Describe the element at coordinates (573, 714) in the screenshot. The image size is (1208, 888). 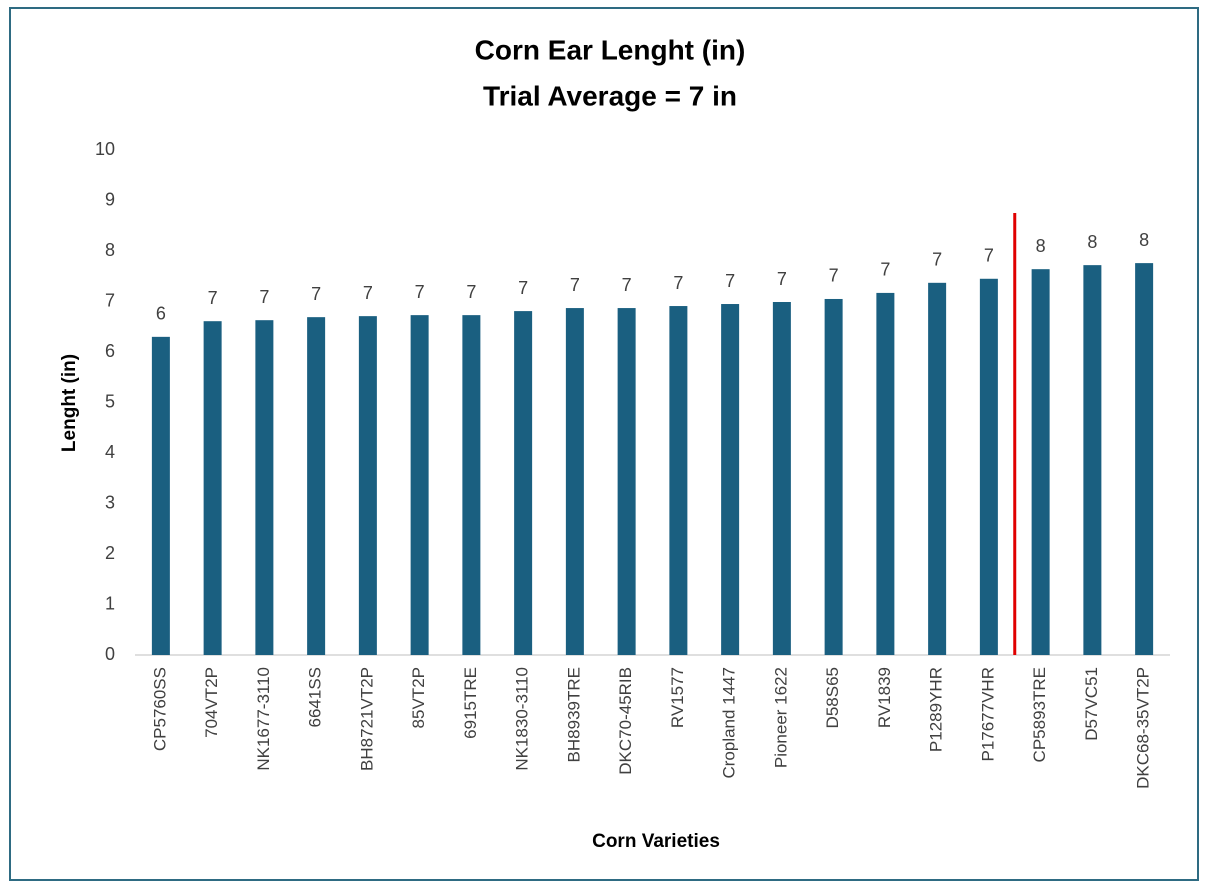
I see `x-tick-label: BH8939TRE` at that location.